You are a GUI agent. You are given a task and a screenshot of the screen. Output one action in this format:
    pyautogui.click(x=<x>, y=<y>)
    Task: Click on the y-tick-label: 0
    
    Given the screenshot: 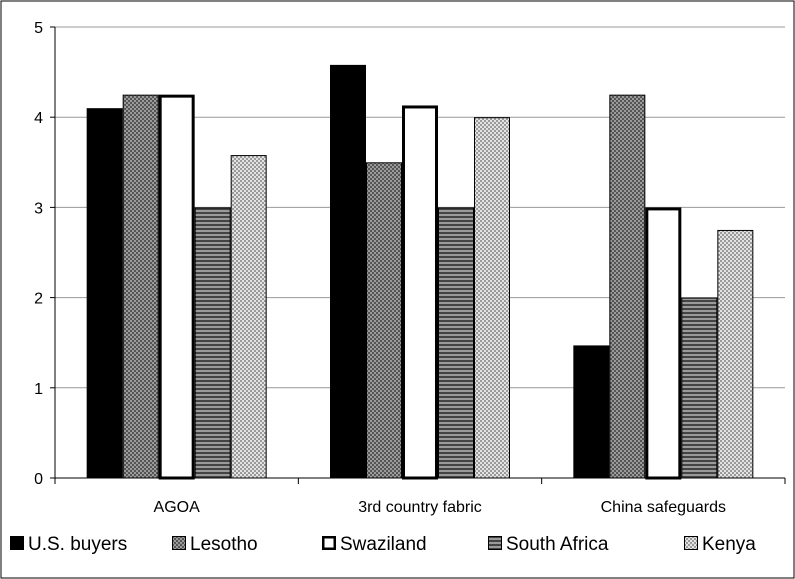 What is the action you would take?
    pyautogui.click(x=38, y=479)
    